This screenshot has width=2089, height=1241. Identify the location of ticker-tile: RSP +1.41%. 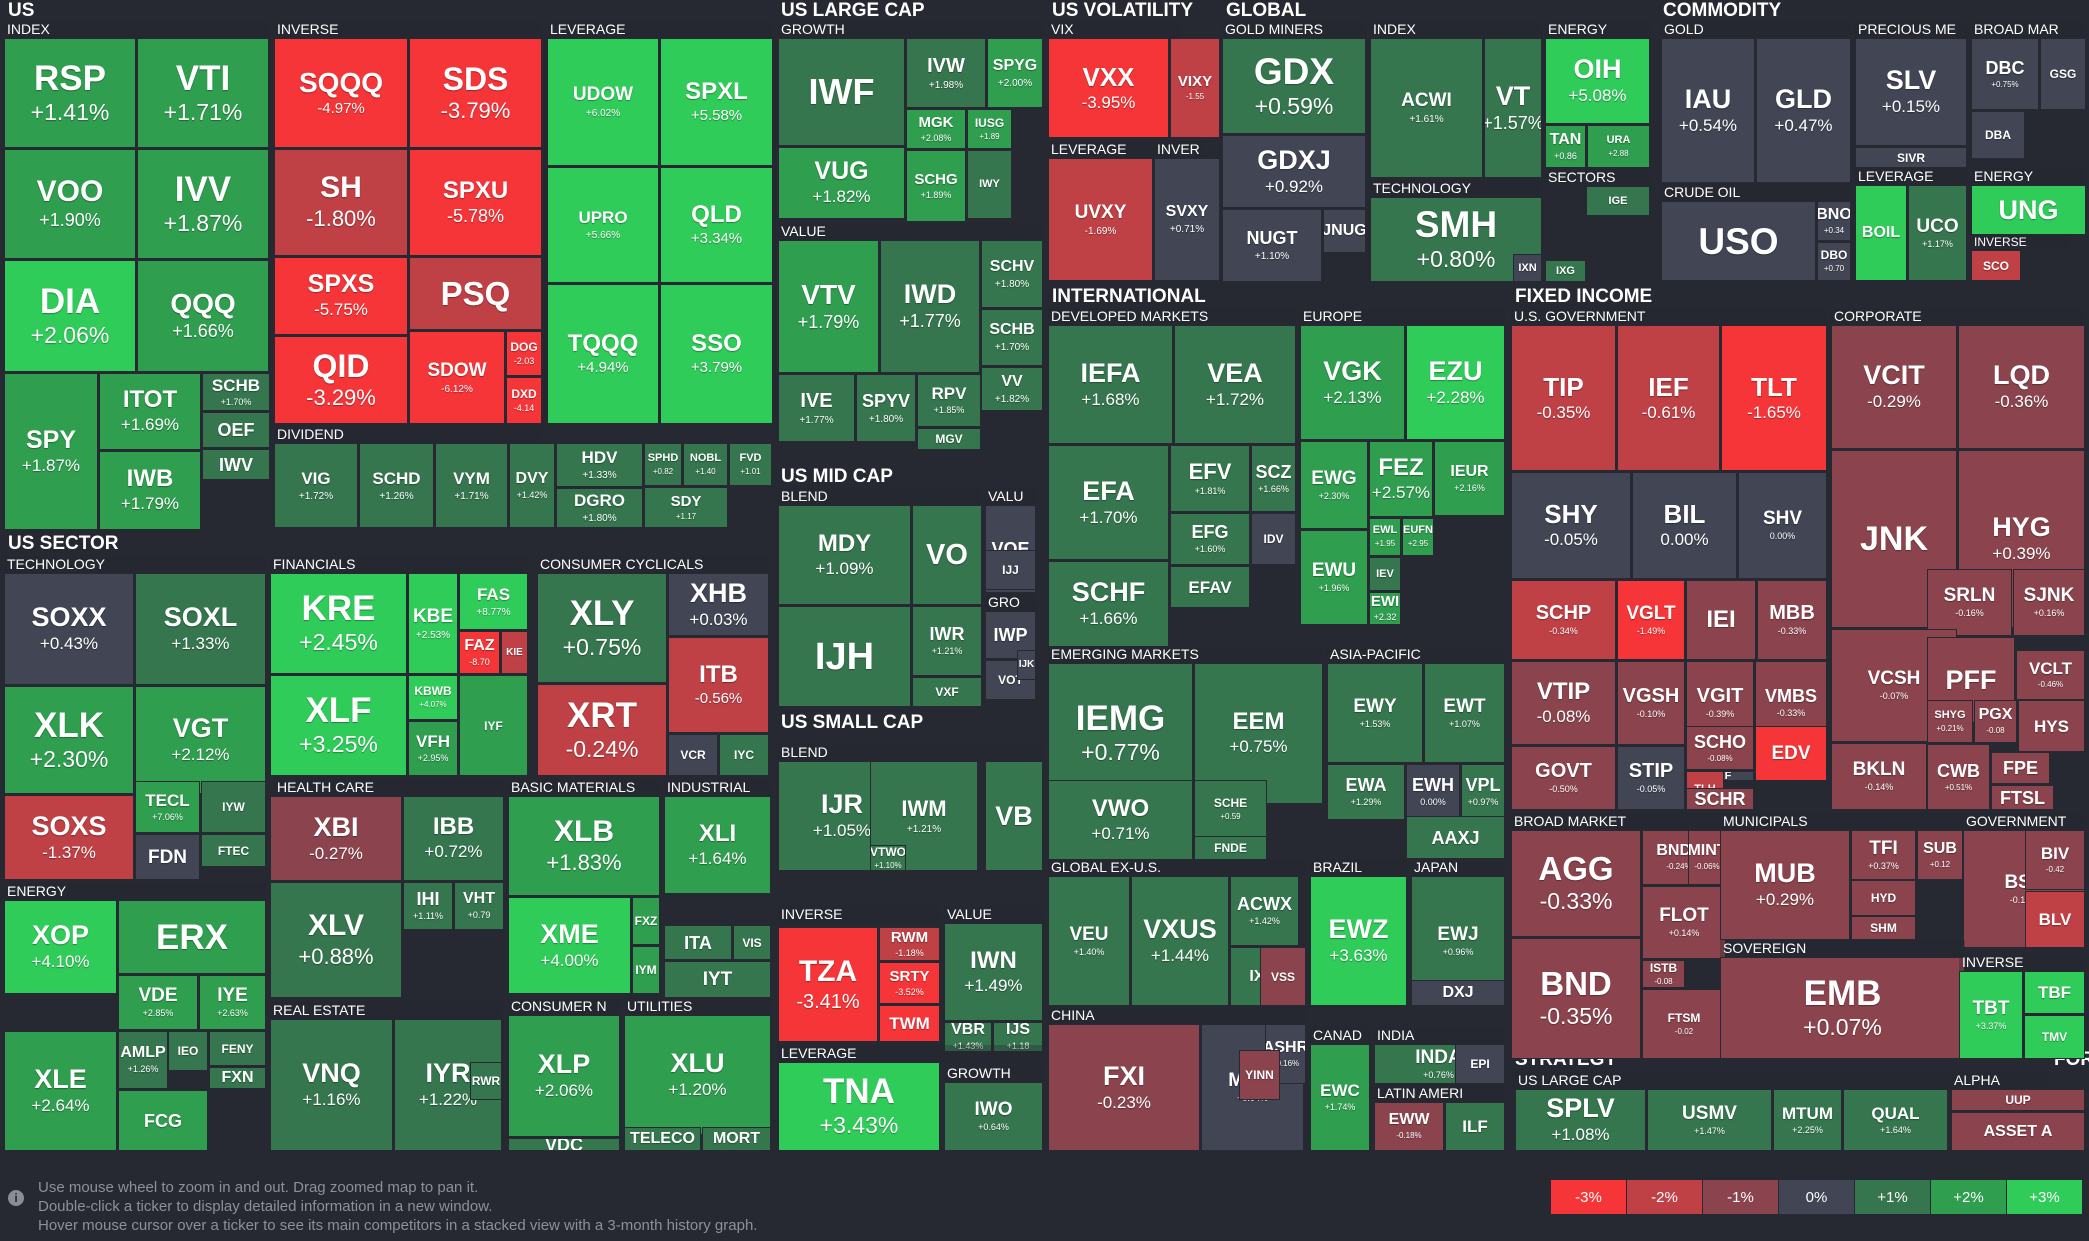
(70, 93).